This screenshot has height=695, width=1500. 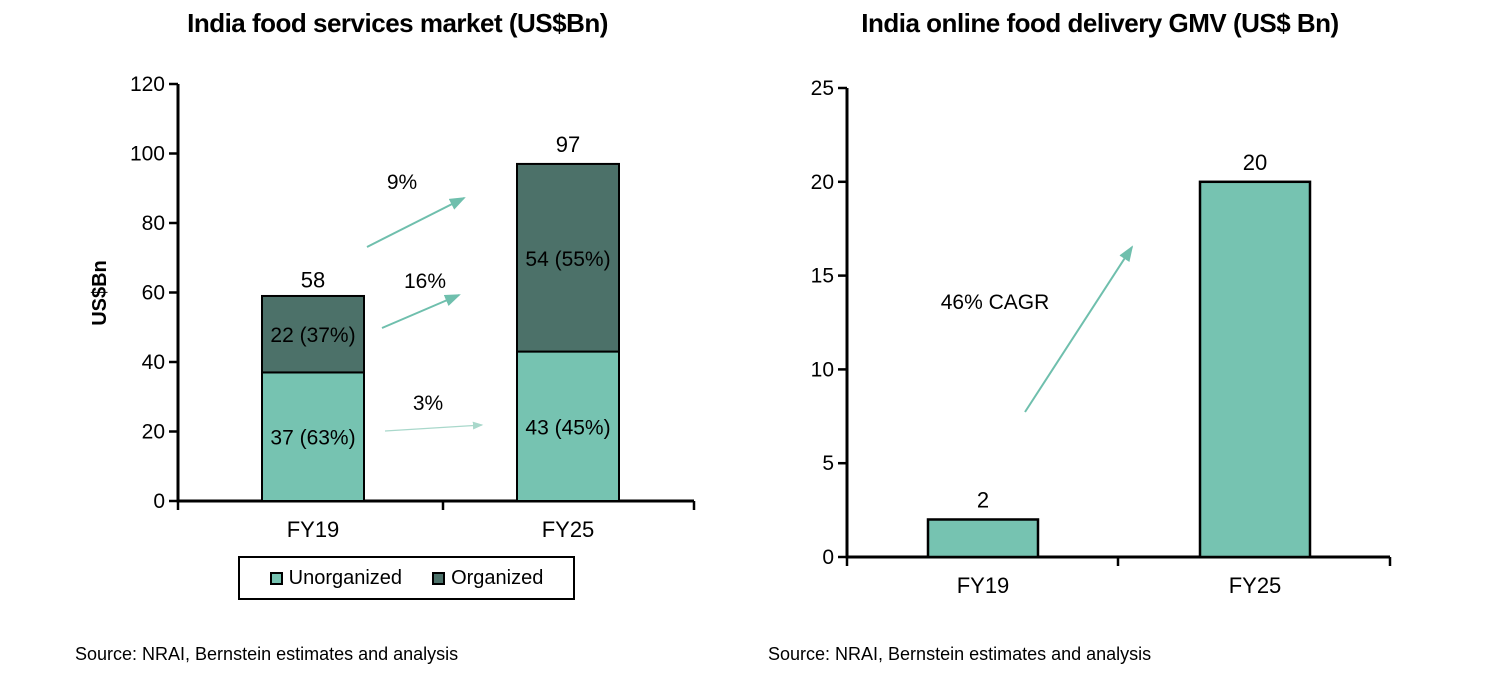 I want to click on y-tick-label: 100, so click(x=147, y=154).